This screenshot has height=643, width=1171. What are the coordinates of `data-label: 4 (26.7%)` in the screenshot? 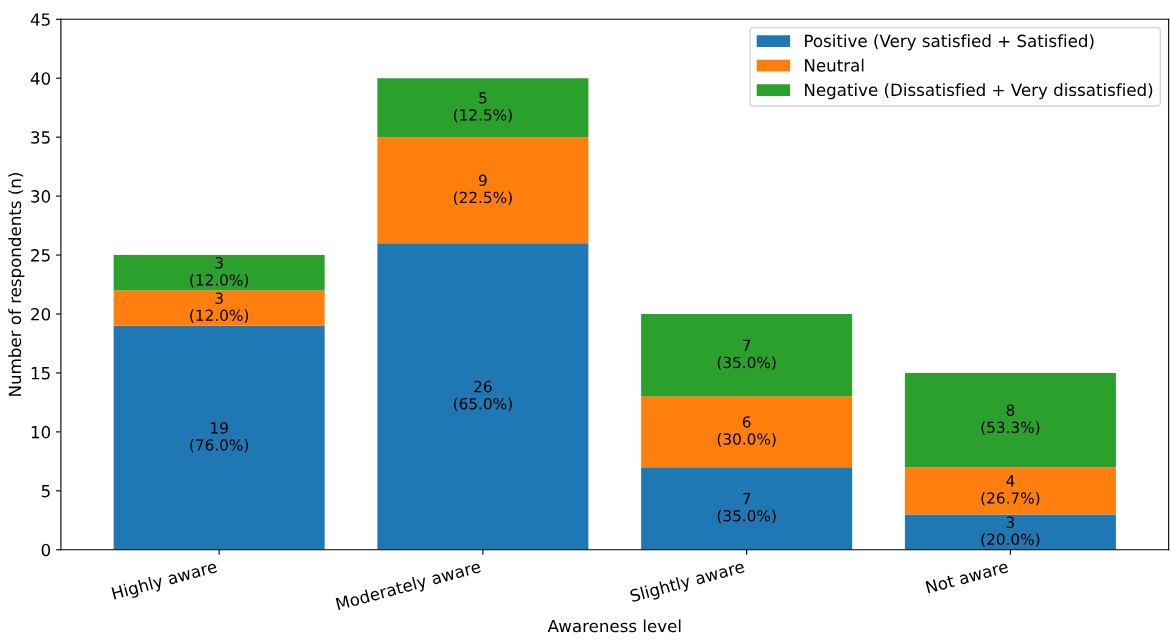 It's located at (1010, 490).